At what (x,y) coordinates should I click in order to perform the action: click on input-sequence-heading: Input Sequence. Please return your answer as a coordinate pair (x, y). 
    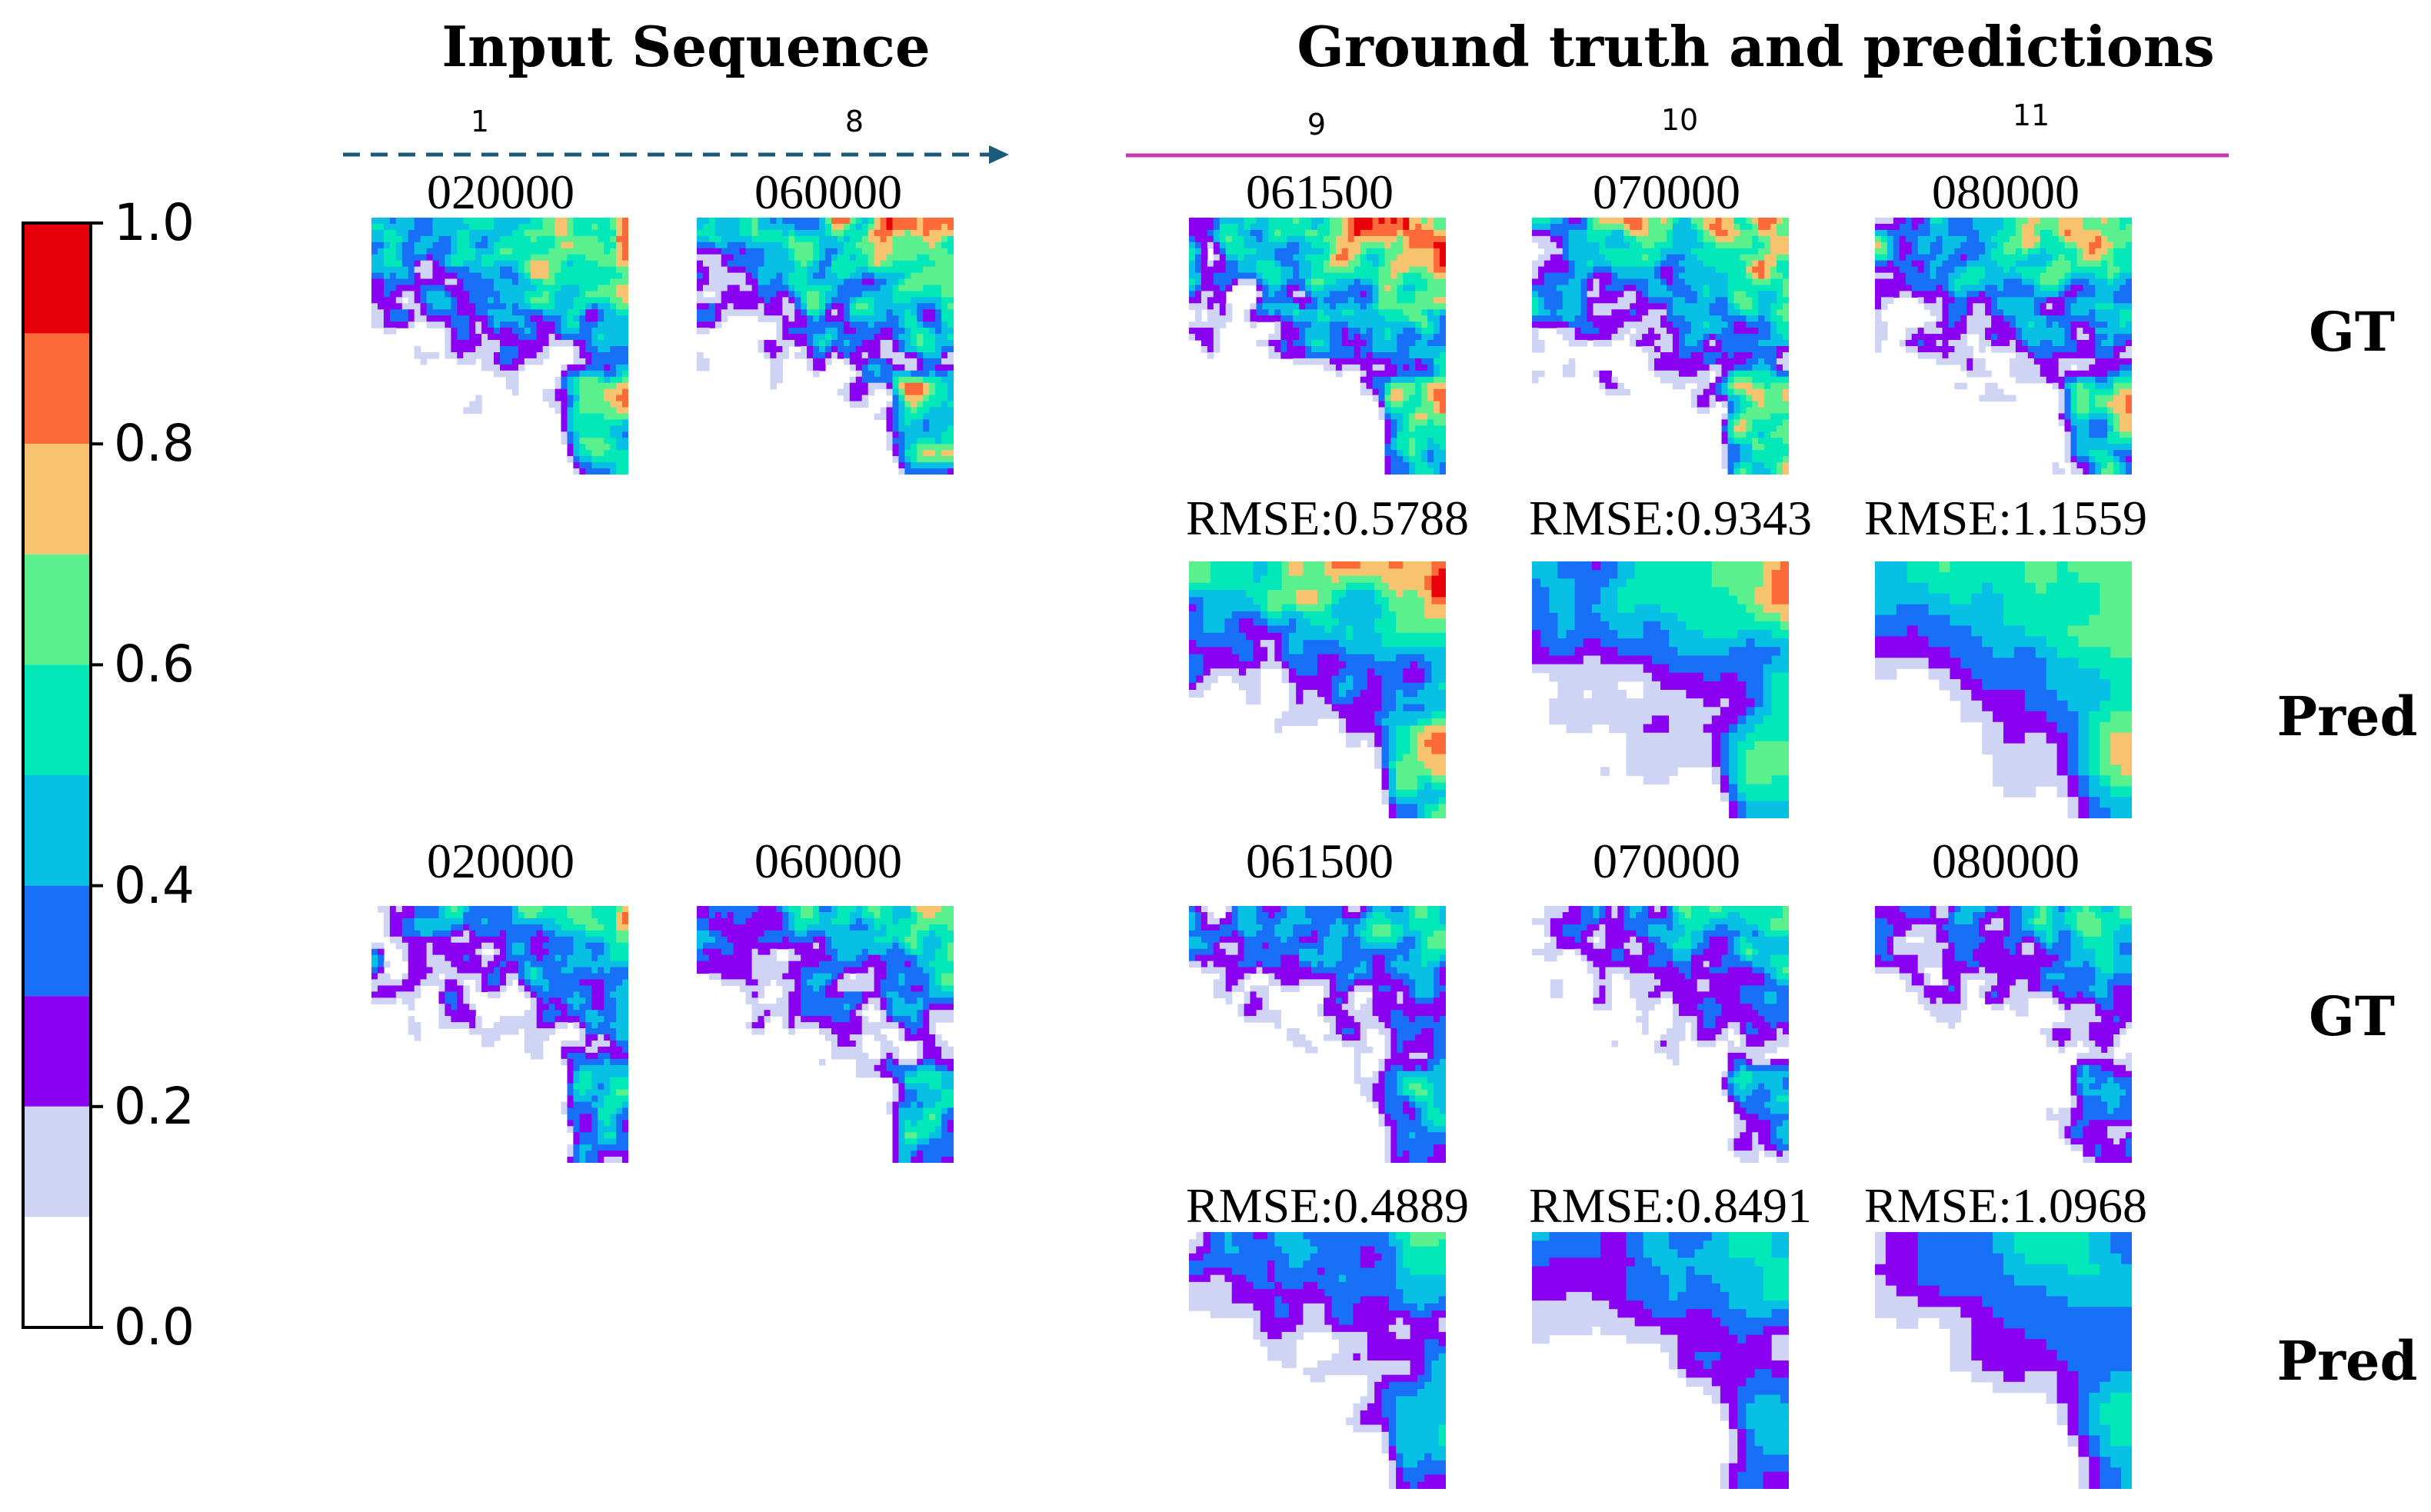
    Looking at the image, I should click on (686, 46).